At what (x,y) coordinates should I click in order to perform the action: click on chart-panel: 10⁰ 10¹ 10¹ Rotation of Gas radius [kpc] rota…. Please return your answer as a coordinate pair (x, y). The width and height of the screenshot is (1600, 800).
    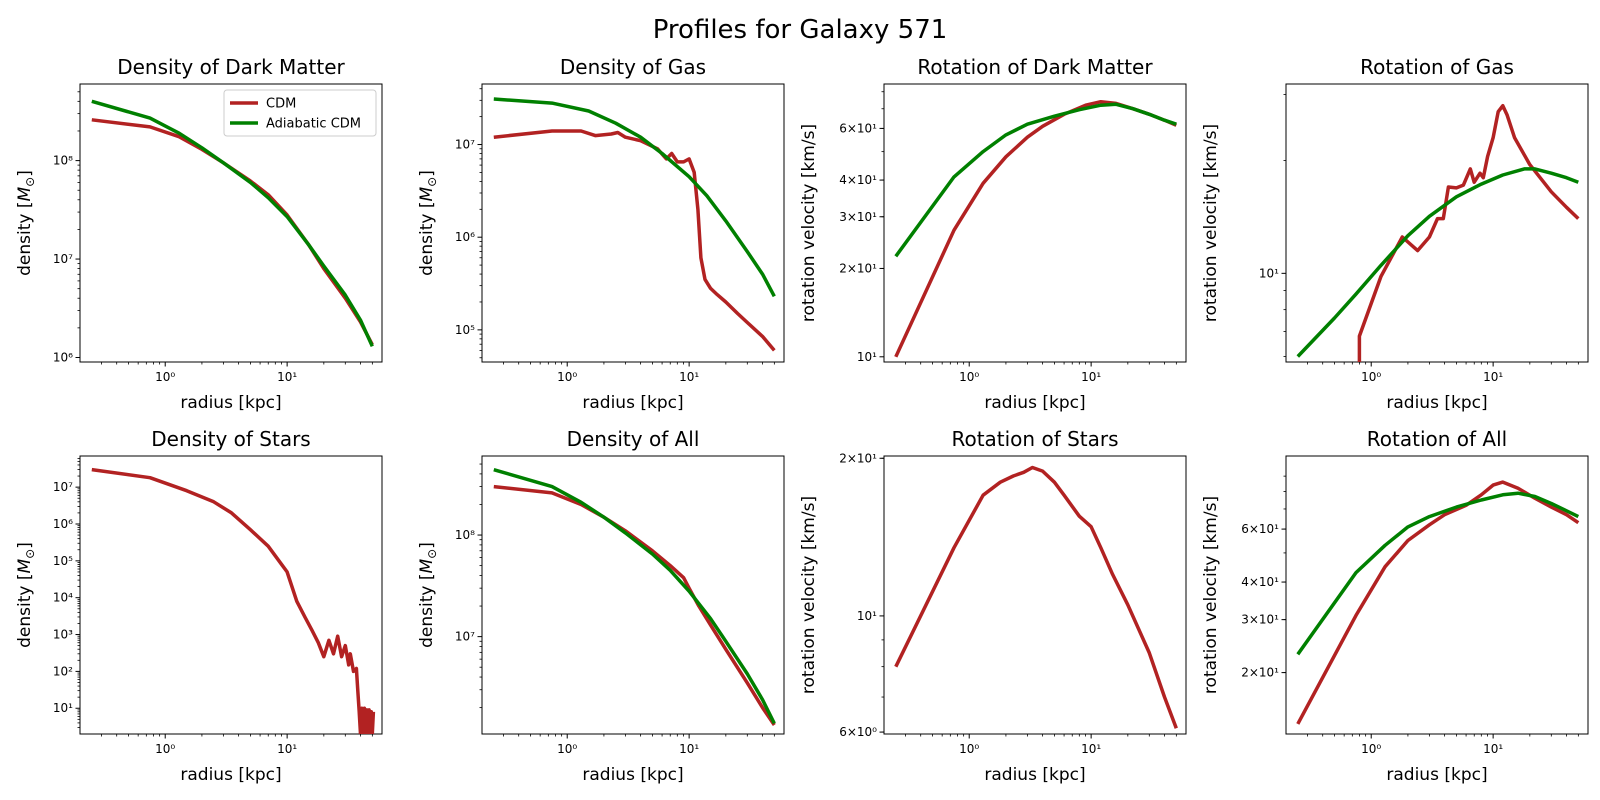
    Looking at the image, I should click on (1395, 234).